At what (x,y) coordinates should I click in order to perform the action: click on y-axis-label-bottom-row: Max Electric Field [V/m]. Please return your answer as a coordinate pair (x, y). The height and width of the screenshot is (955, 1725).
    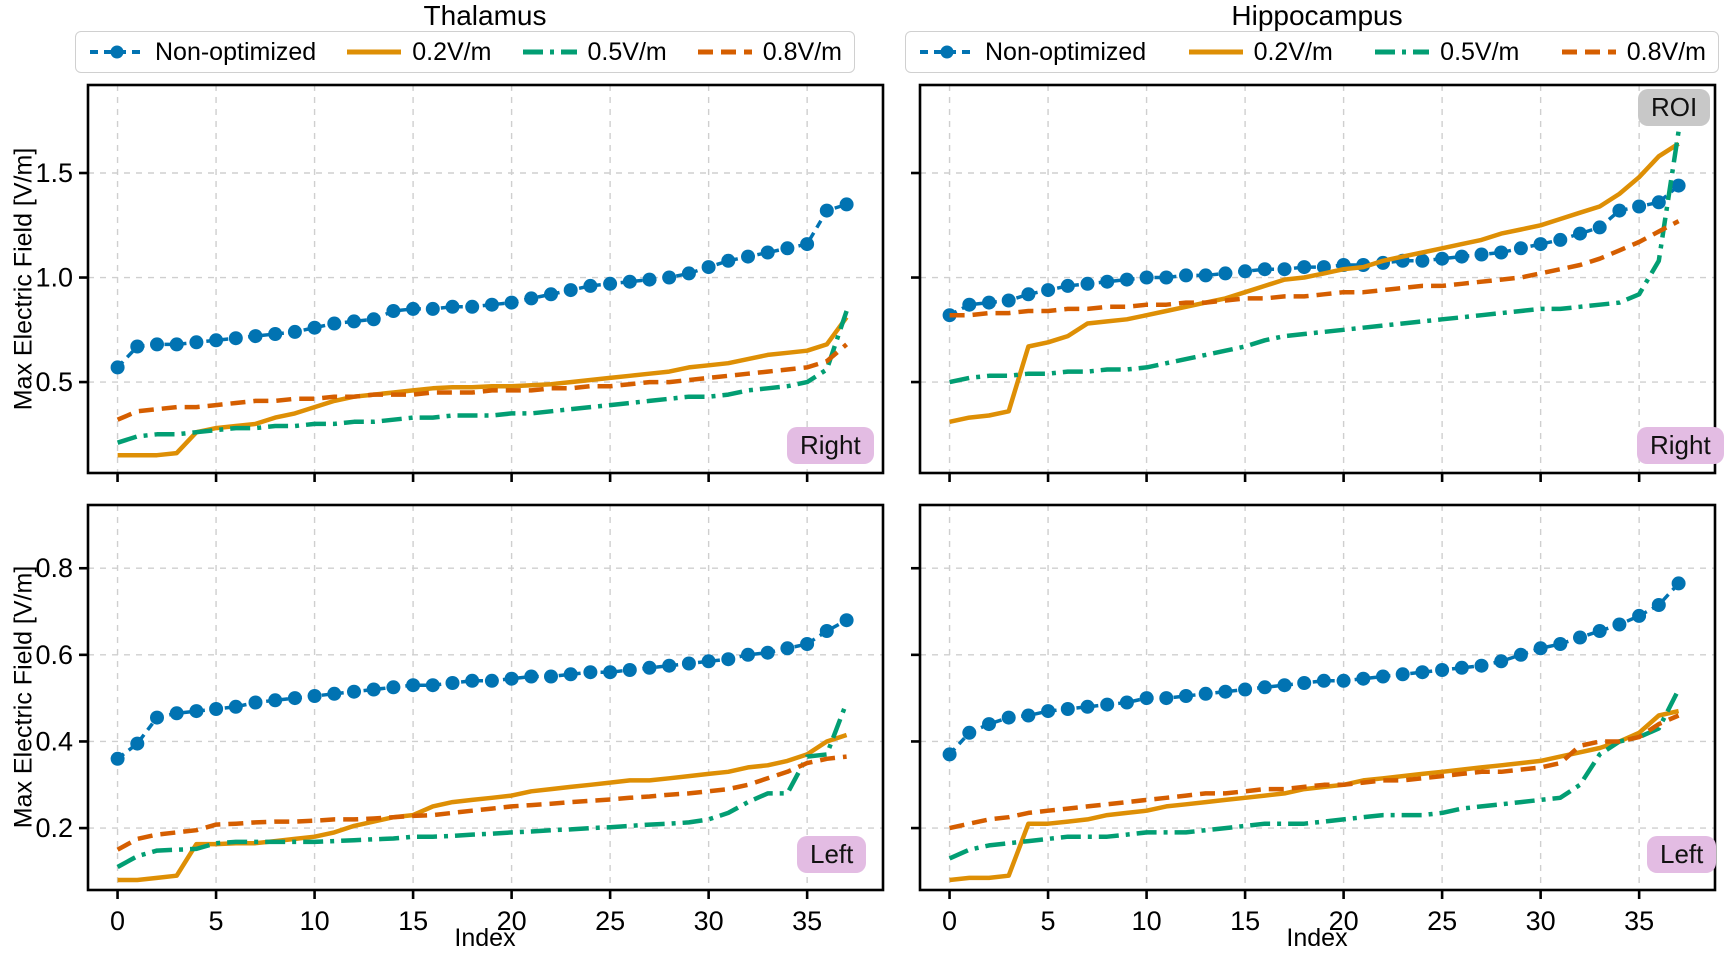
    Looking at the image, I should click on (23, 697).